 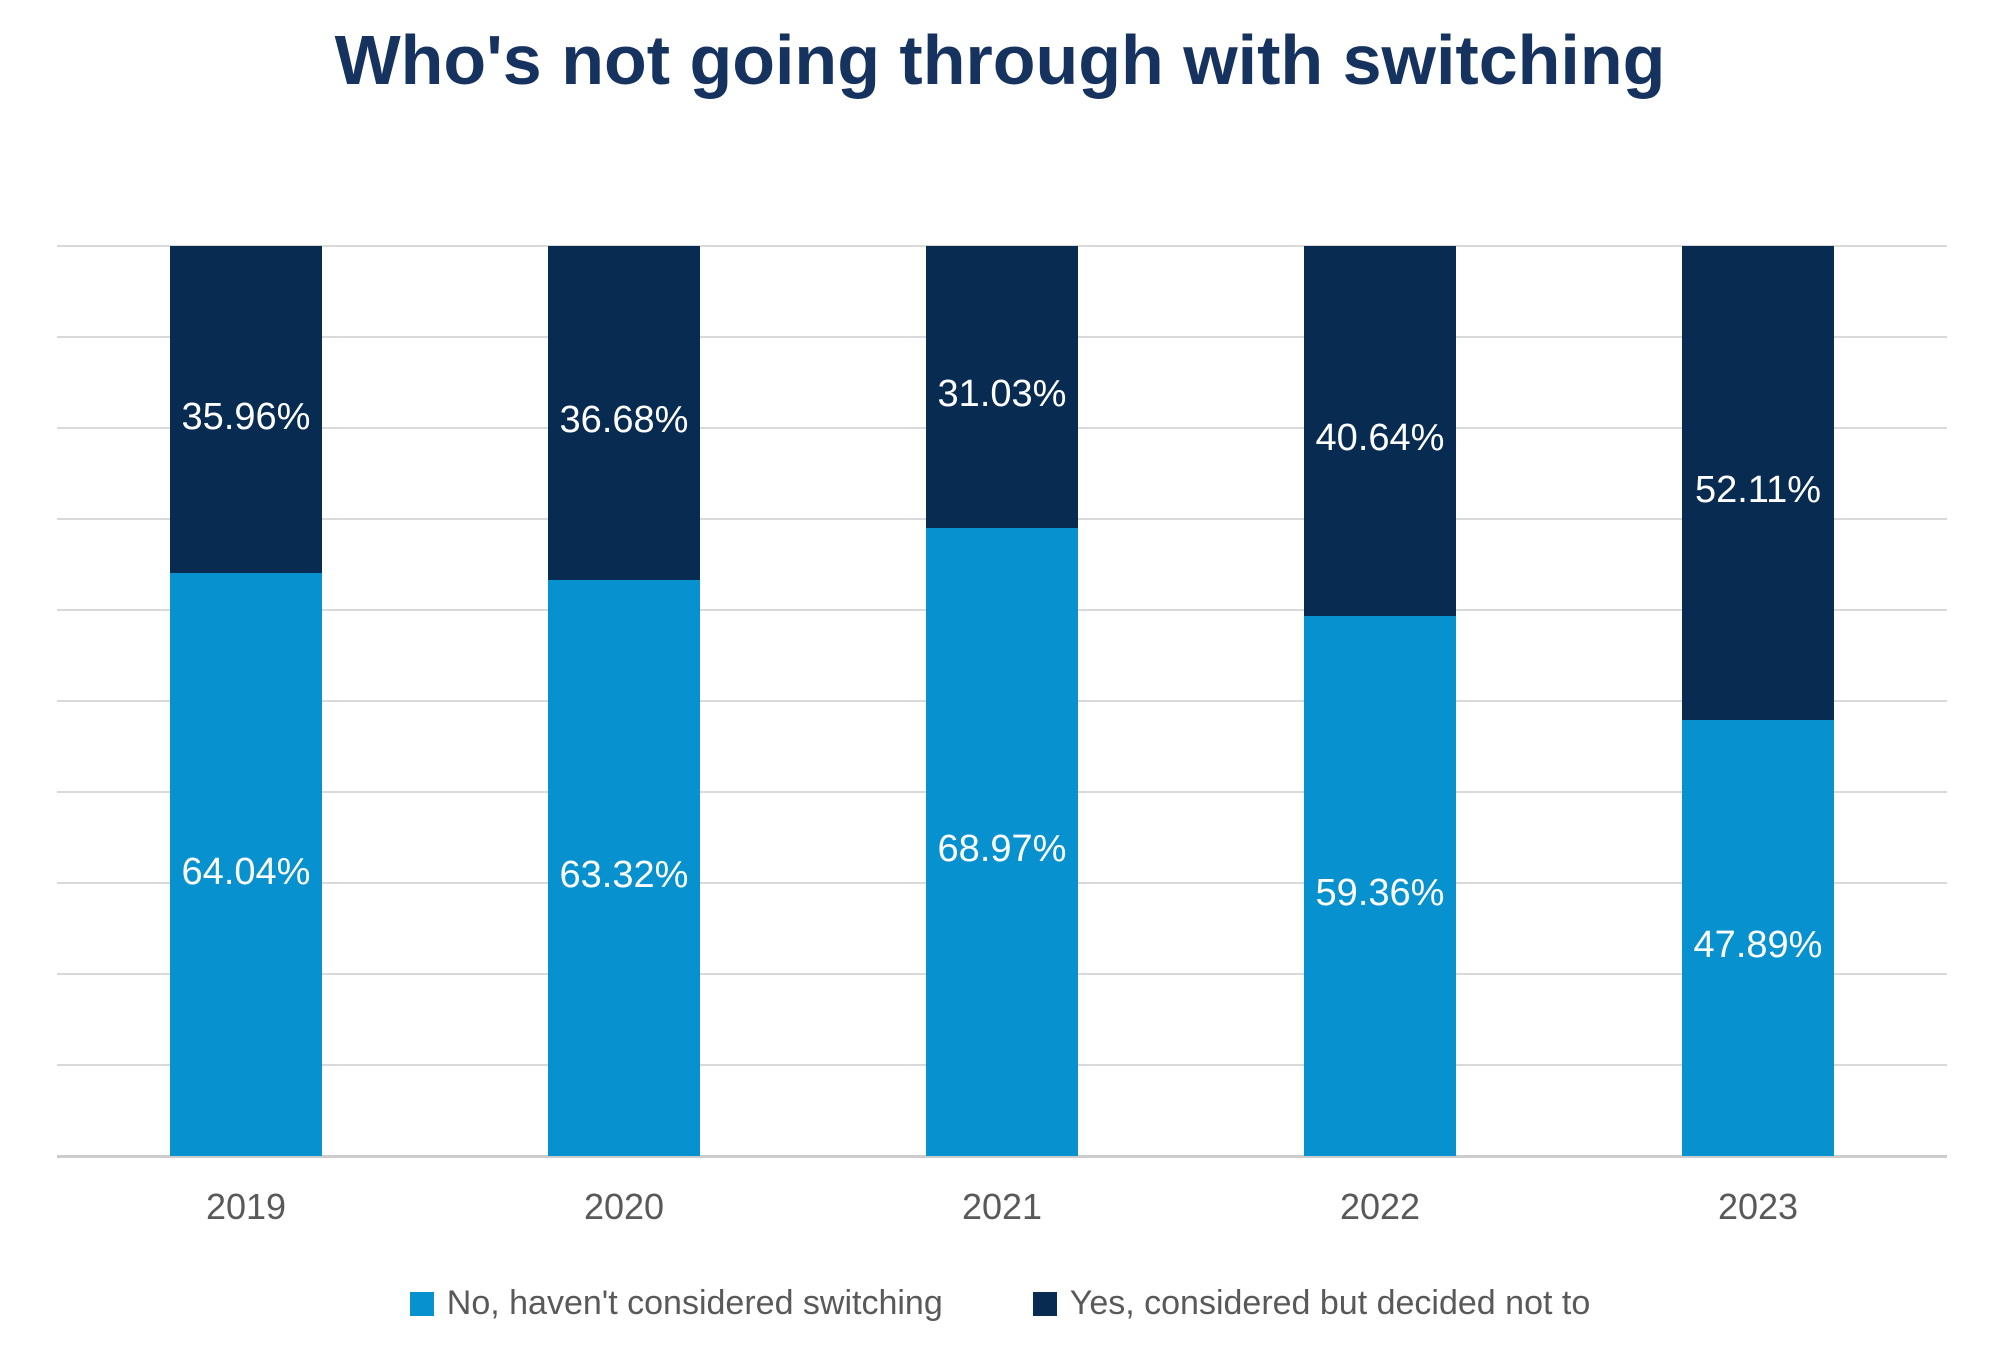 I want to click on bar-data-label: 63.32%, so click(x=624, y=874).